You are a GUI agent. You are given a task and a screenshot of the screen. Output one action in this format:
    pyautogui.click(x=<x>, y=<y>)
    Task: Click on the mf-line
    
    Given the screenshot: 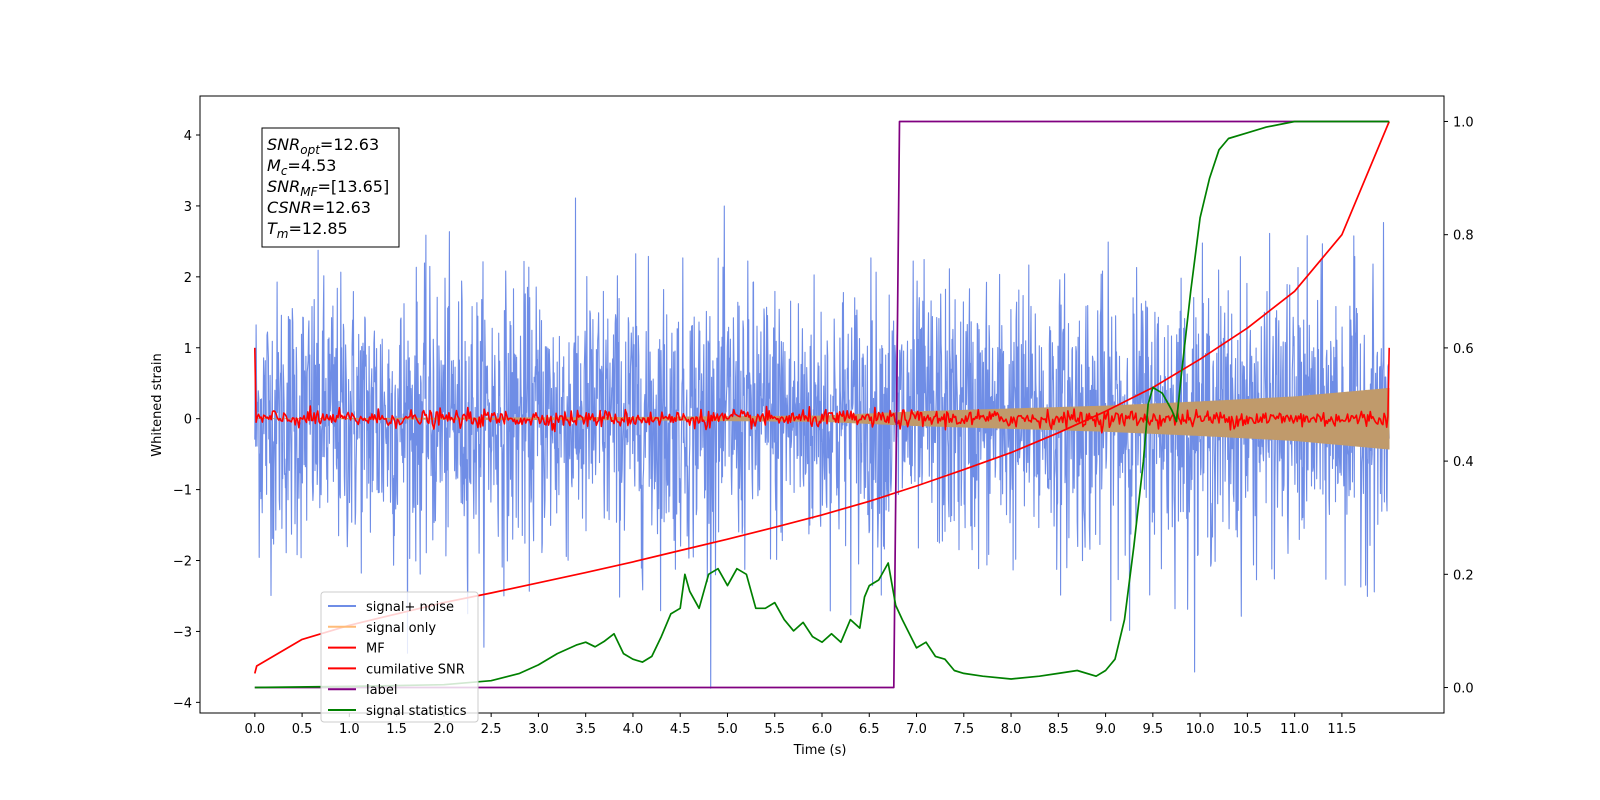 What is the action you would take?
    pyautogui.click(x=822, y=390)
    